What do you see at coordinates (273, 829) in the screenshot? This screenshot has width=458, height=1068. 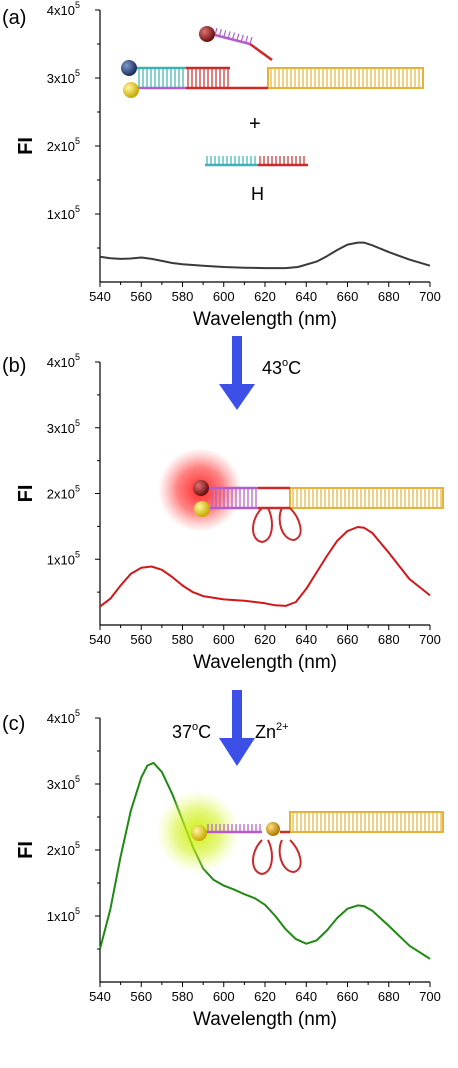 I see `orange-ball-c` at bounding box center [273, 829].